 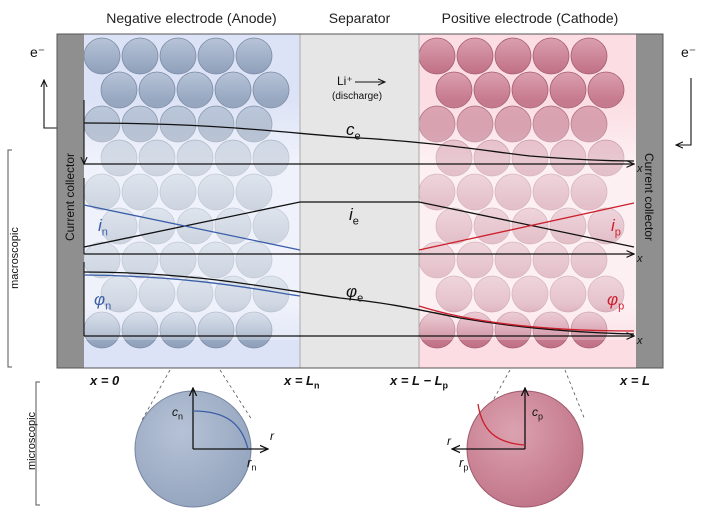 I want to click on left-collector-label: Current collector, so click(x=70, y=197).